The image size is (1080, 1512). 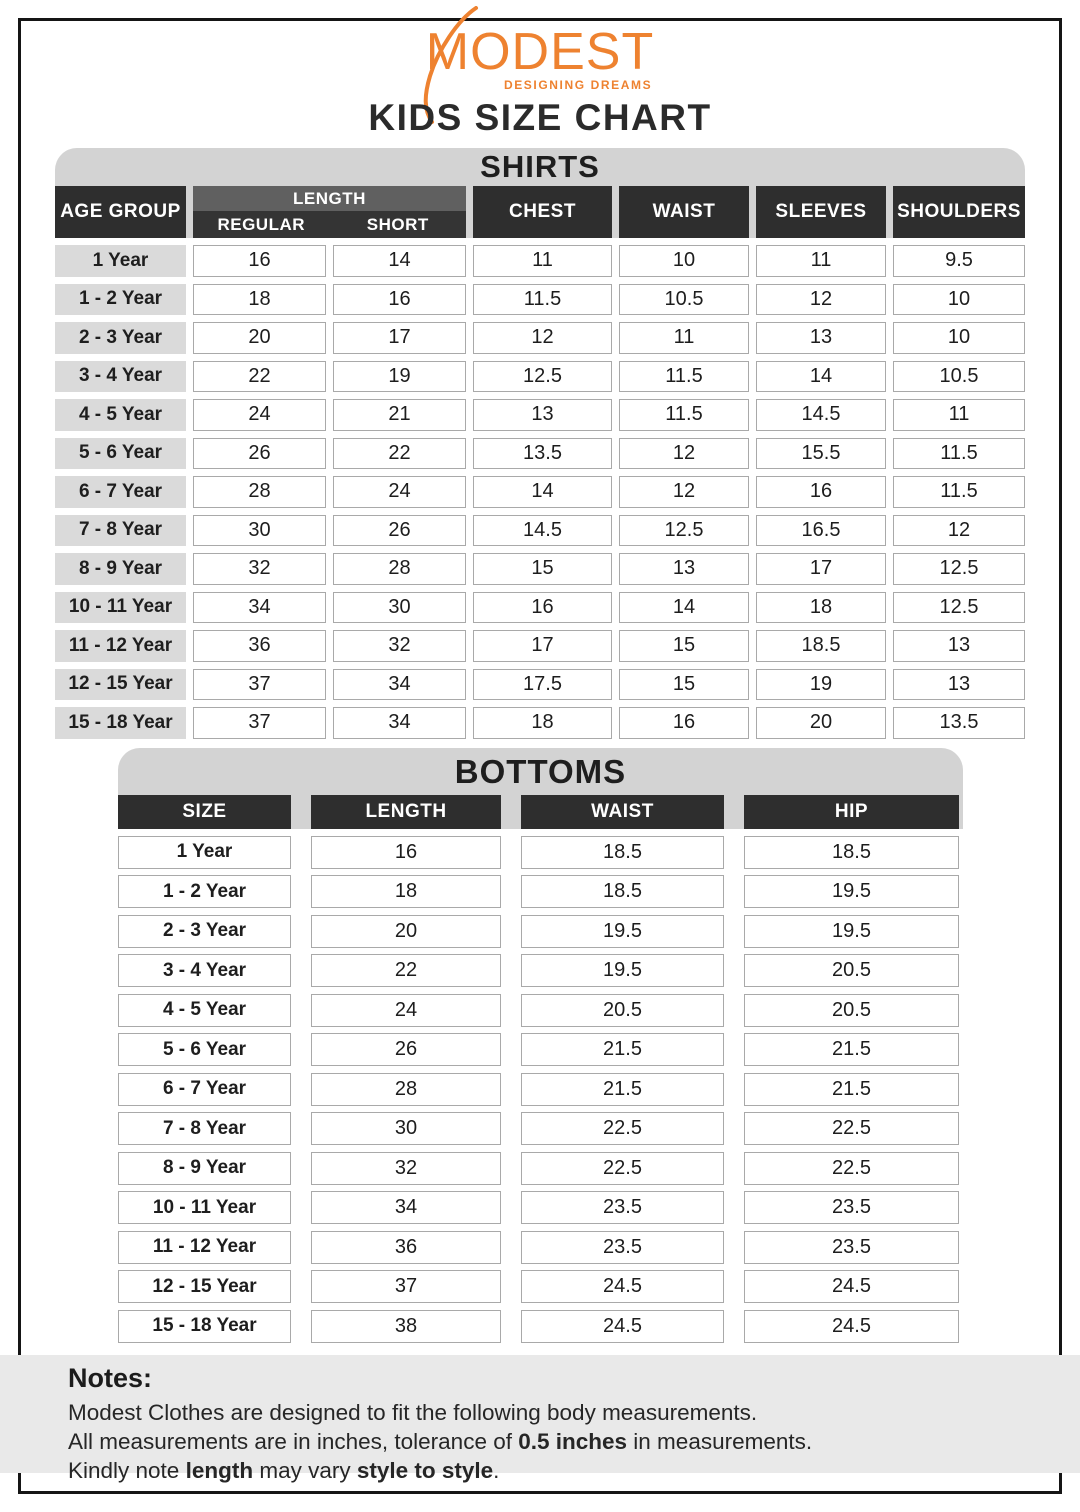 I want to click on bottoms-cell-length: 24, so click(x=406, y=1010).